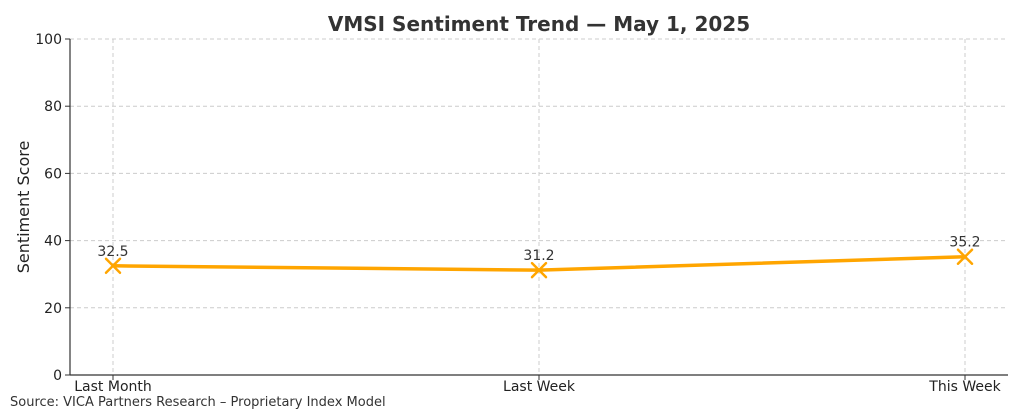  What do you see at coordinates (57, 376) in the screenshot?
I see `y-tick-label: 0` at bounding box center [57, 376].